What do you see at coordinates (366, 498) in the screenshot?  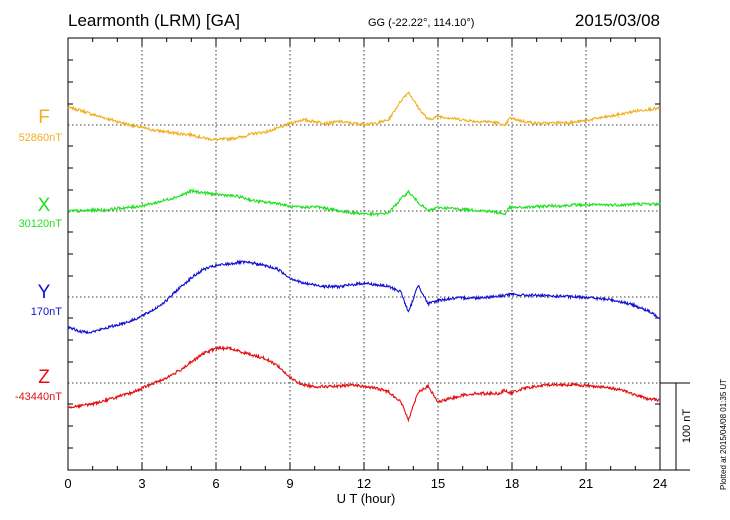 I see `x-axis-title: U T (hour)` at bounding box center [366, 498].